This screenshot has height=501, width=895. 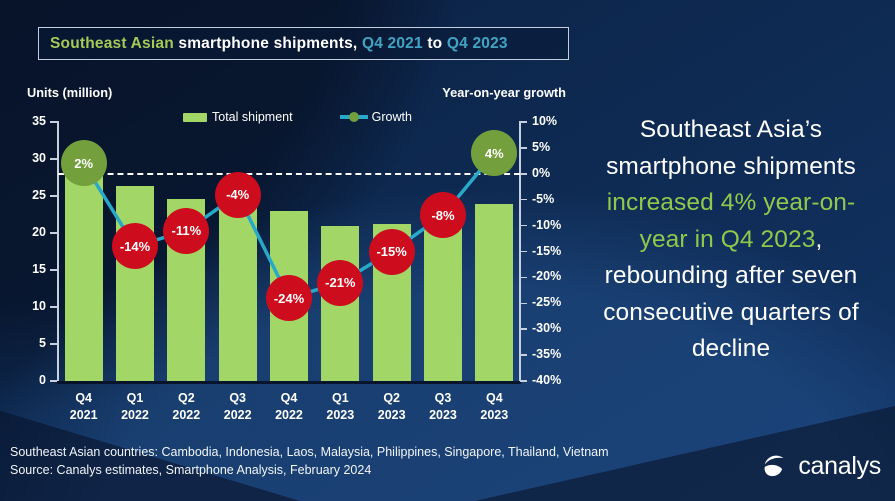 What do you see at coordinates (391, 117) in the screenshot?
I see `legend-growth-label: Growth` at bounding box center [391, 117].